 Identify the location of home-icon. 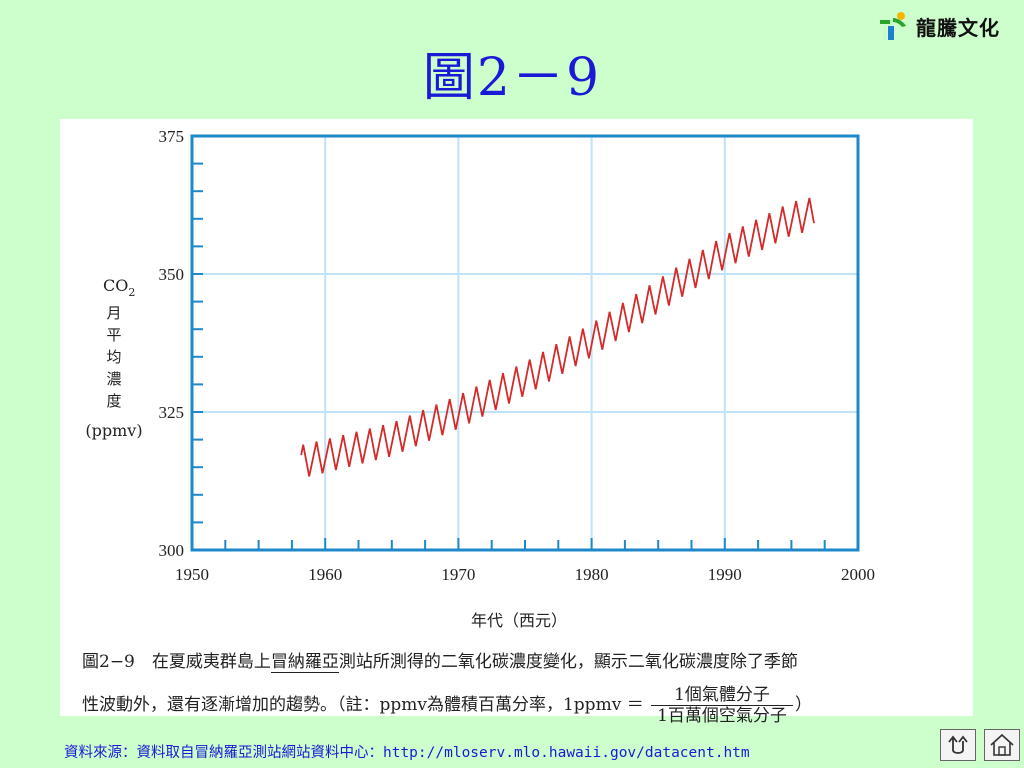
(1002, 744).